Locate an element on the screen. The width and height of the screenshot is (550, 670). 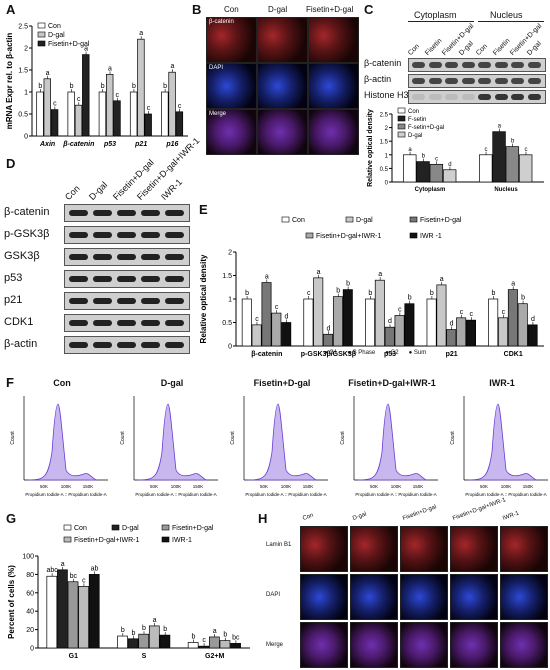
C-sig-letter: d is located at coordinates (449, 165).